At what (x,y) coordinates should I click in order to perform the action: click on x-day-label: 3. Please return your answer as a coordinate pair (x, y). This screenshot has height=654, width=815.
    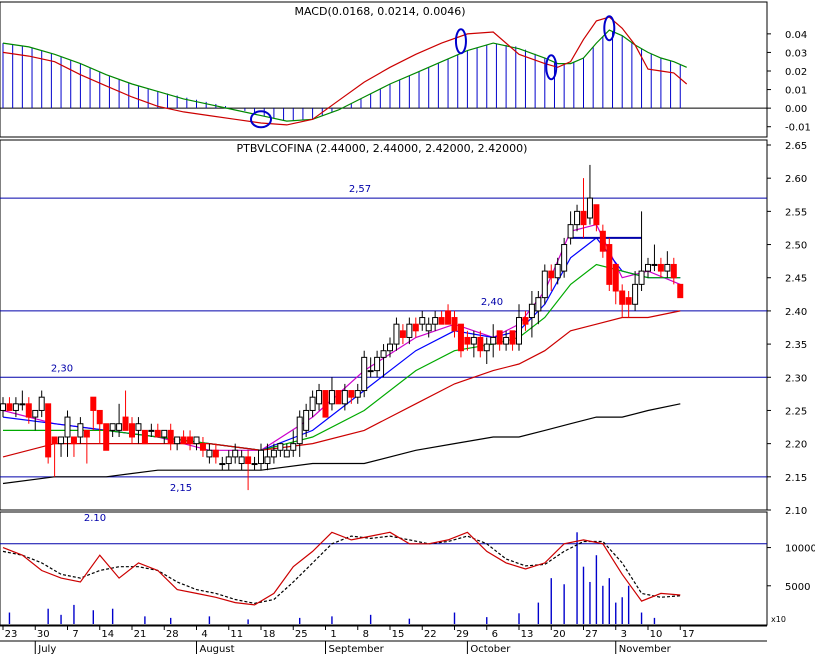
    Looking at the image, I should click on (624, 634).